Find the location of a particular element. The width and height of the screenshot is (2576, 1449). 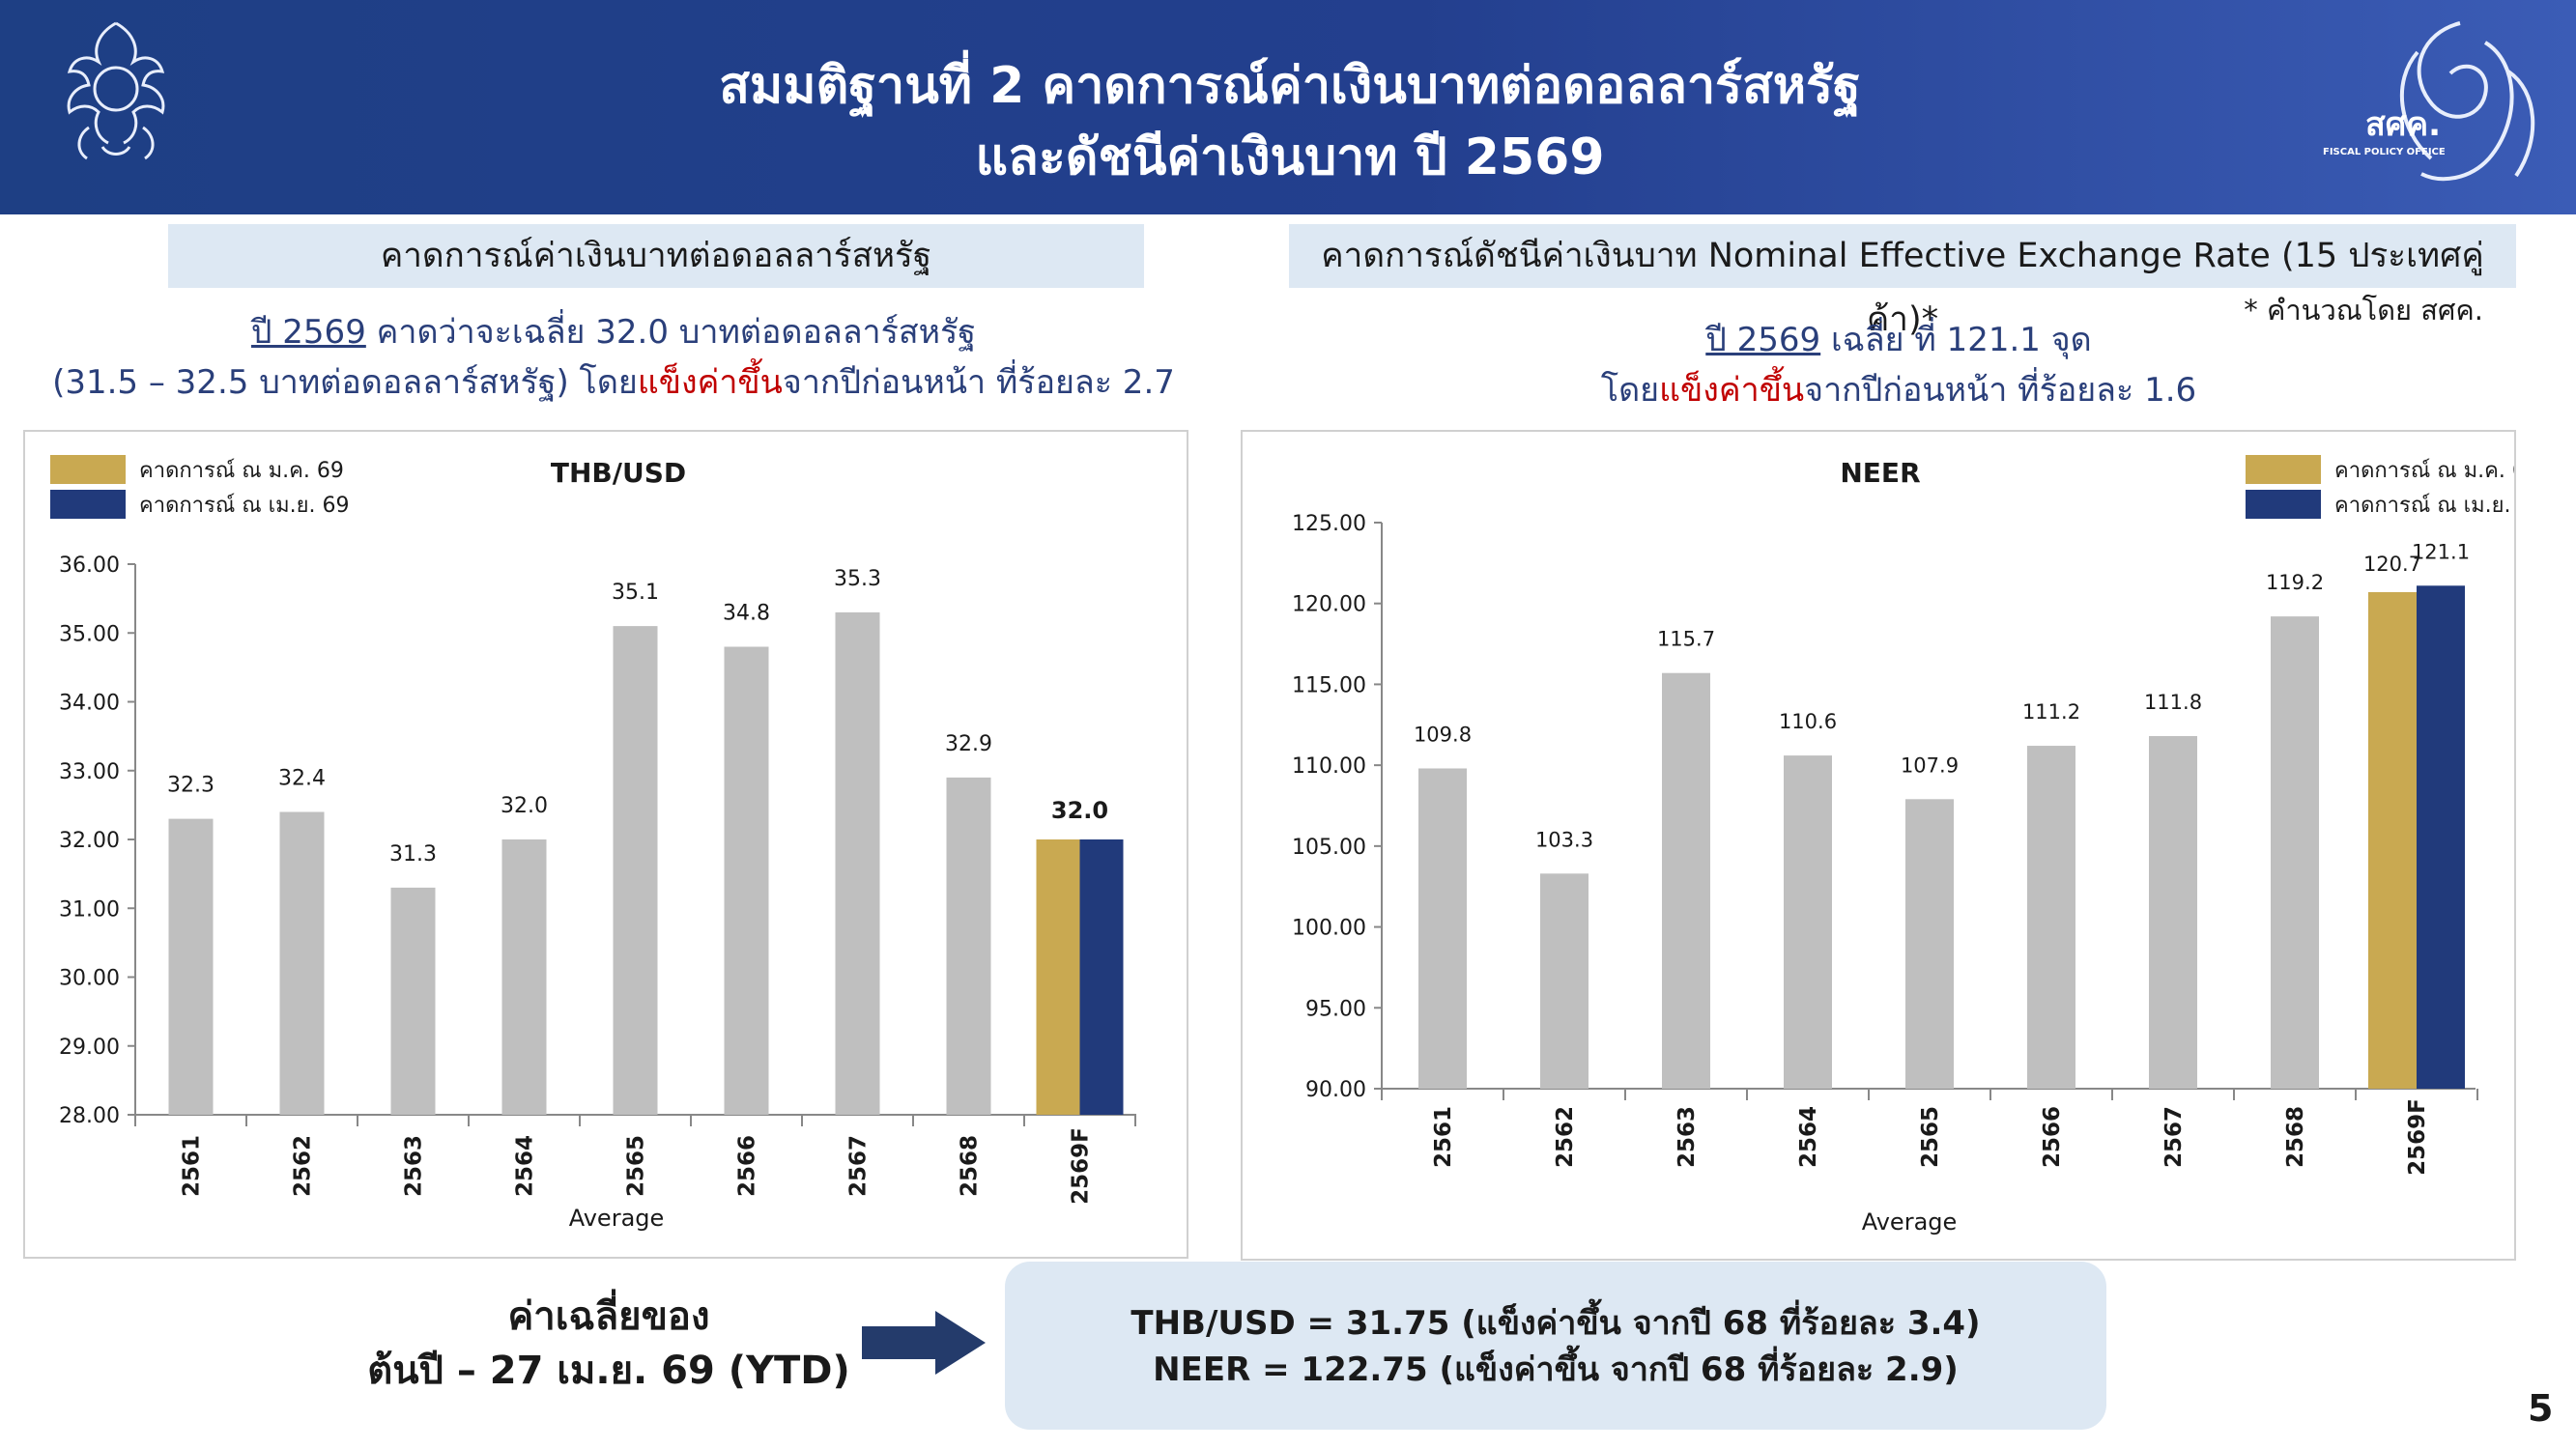

data-label-2566: 34.8 is located at coordinates (747, 614).